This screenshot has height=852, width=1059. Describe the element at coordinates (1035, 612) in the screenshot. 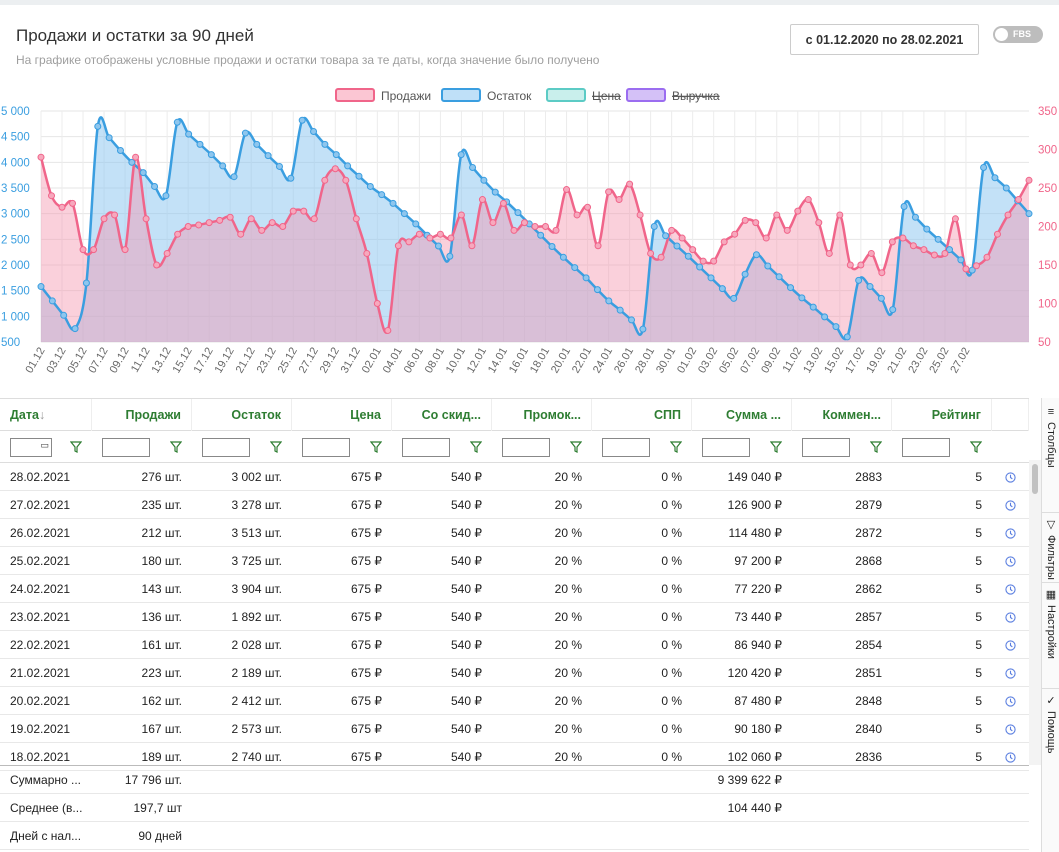

I see `grid-scrollbar` at that location.